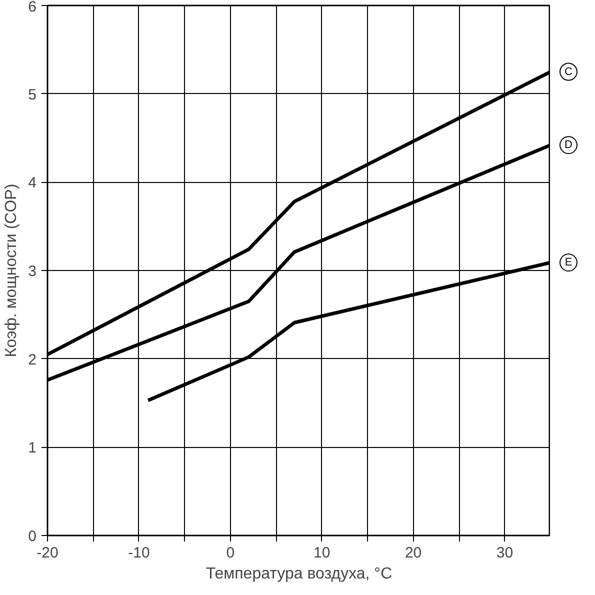 The width and height of the screenshot is (595, 595). I want to click on x-tick-label: 20, so click(413, 553).